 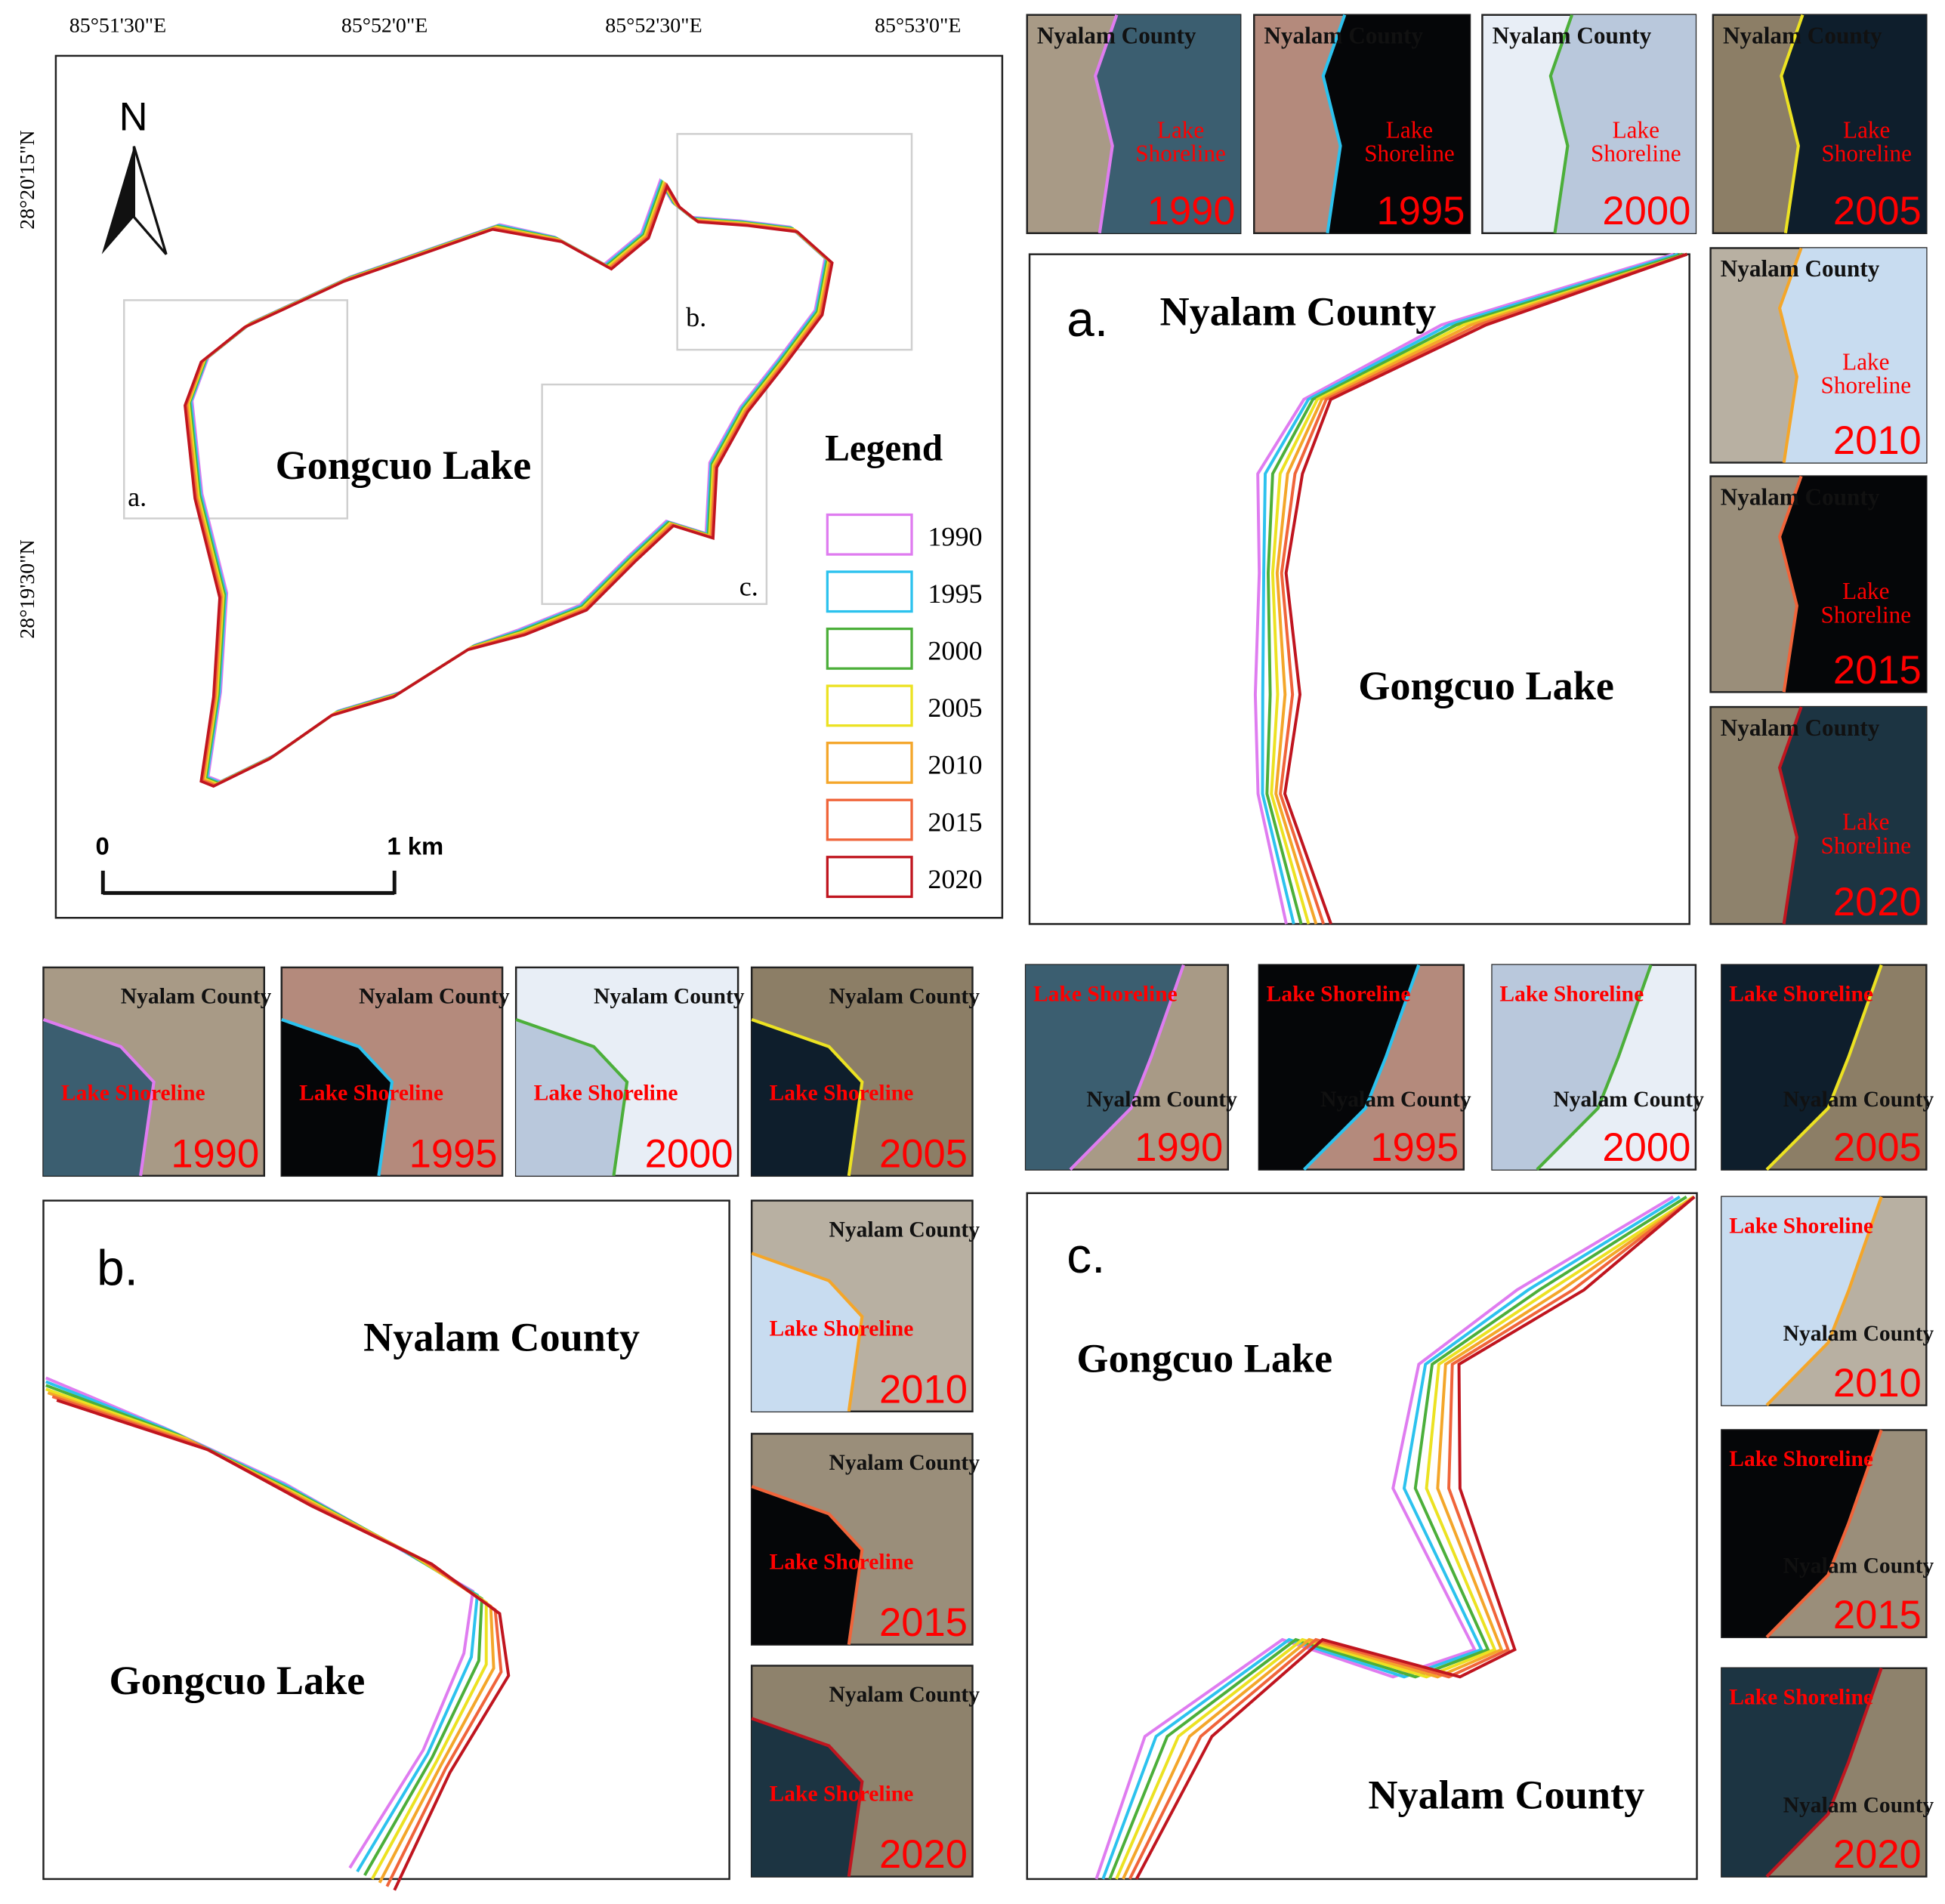 I want to click on inset-label: a., so click(x=137, y=497).